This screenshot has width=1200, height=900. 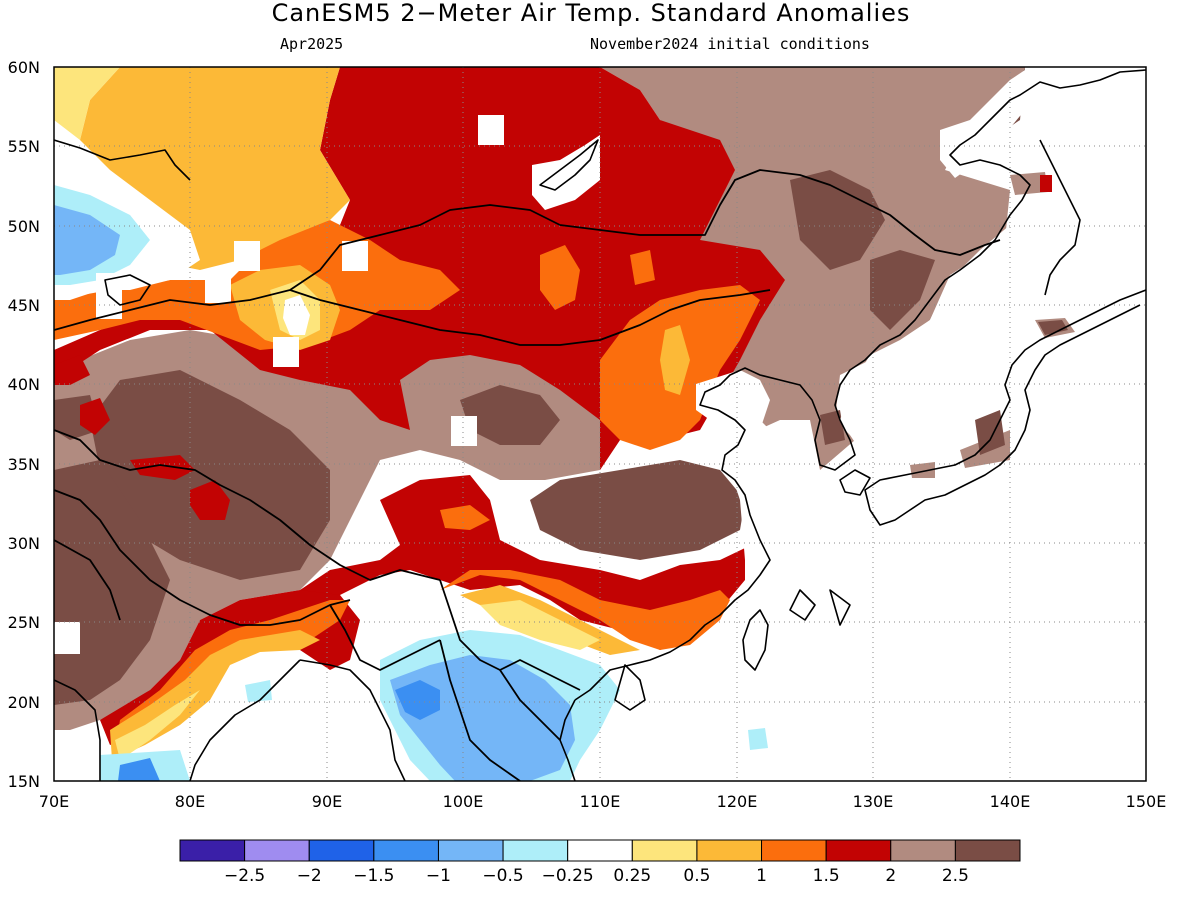 What do you see at coordinates (24, 543) in the screenshot?
I see `lat-tick-label: 30N` at bounding box center [24, 543].